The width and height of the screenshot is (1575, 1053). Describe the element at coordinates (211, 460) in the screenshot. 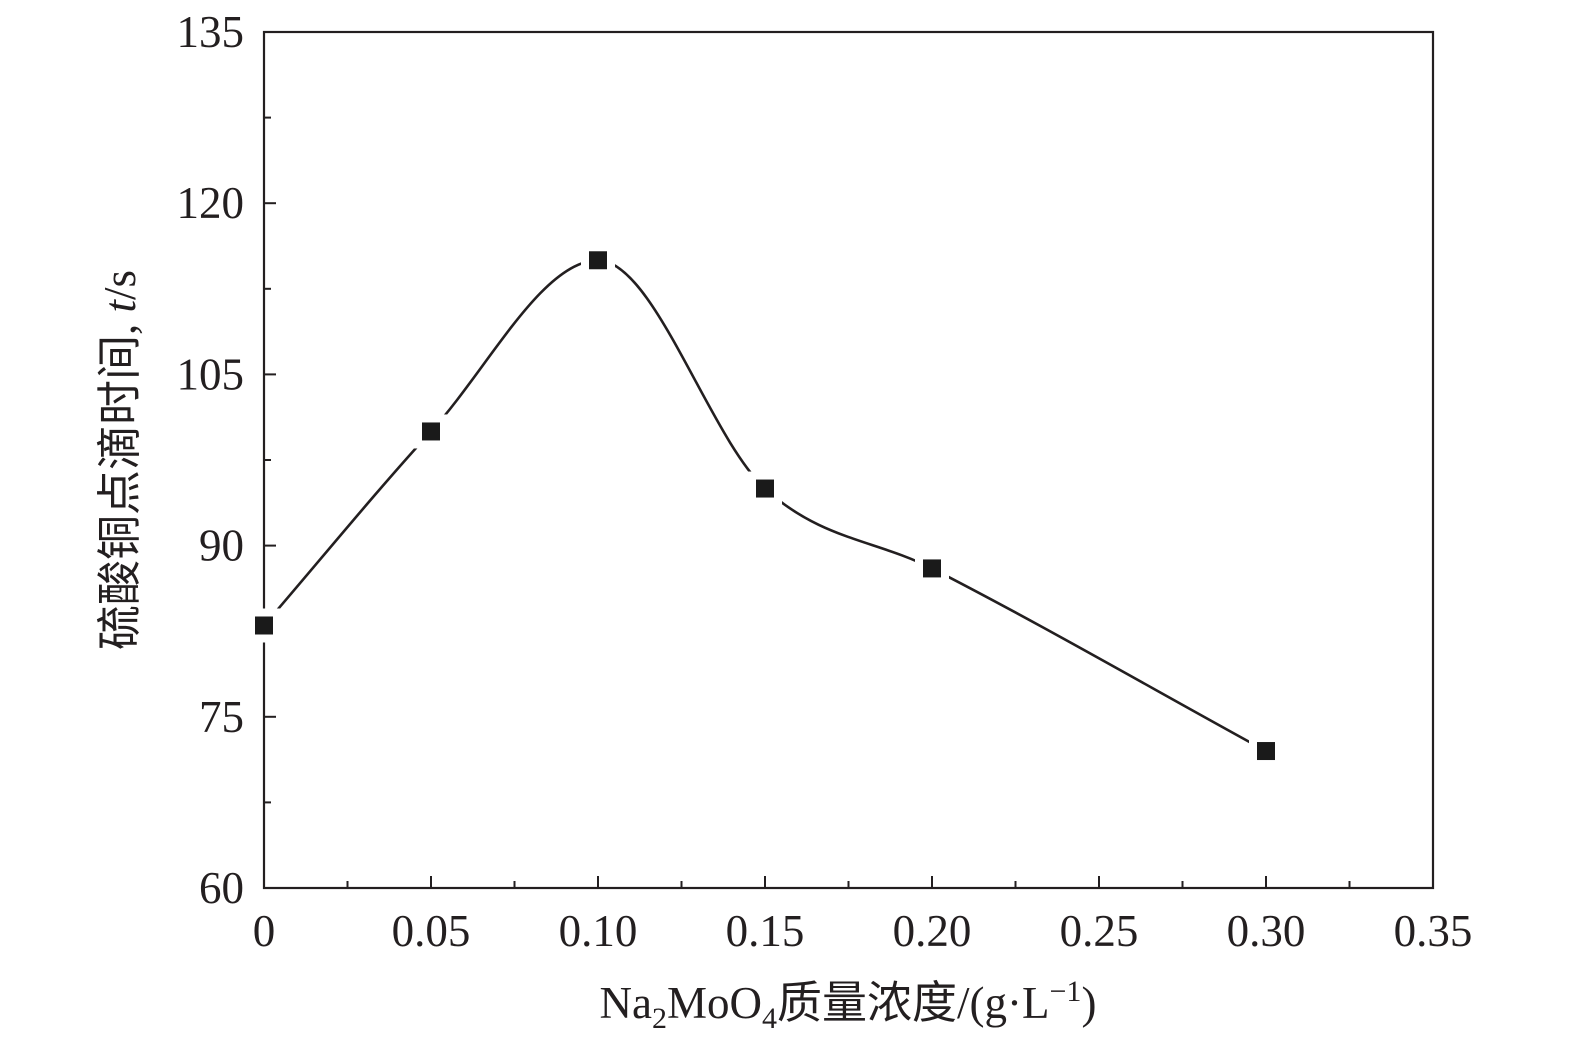

I see `y-tick-labels: 60 75 90 105 120 135` at that location.